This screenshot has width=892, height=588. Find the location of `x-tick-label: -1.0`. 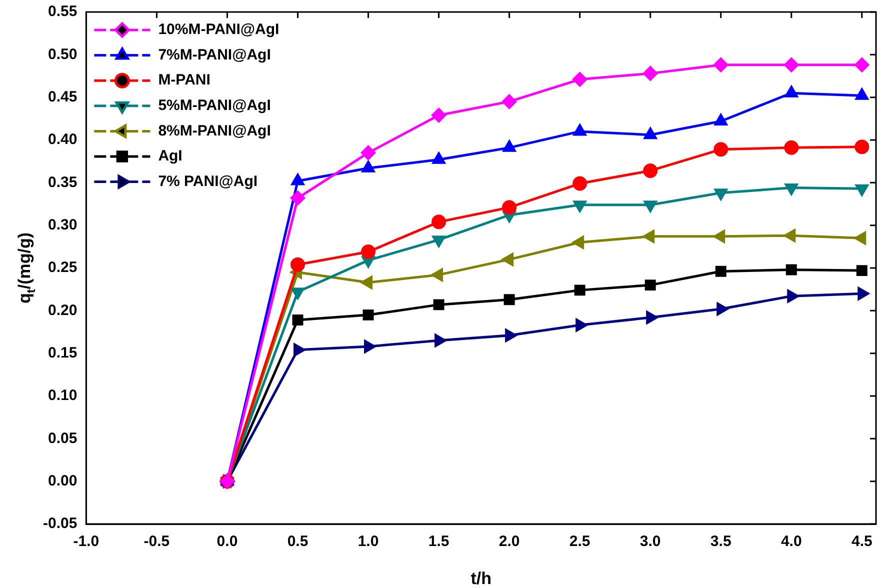

x-tick-label: -1.0 is located at coordinates (86, 541).